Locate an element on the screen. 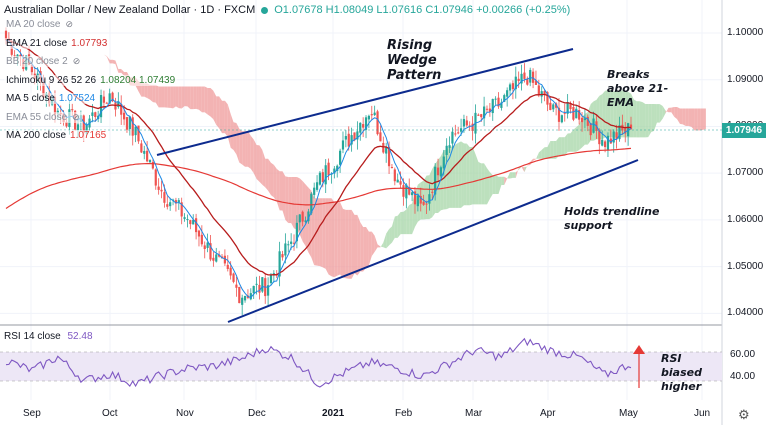 The width and height of the screenshot is (768, 425). indicator-legend-item: BB 20 close 2 ⊘ is located at coordinates (43, 61).